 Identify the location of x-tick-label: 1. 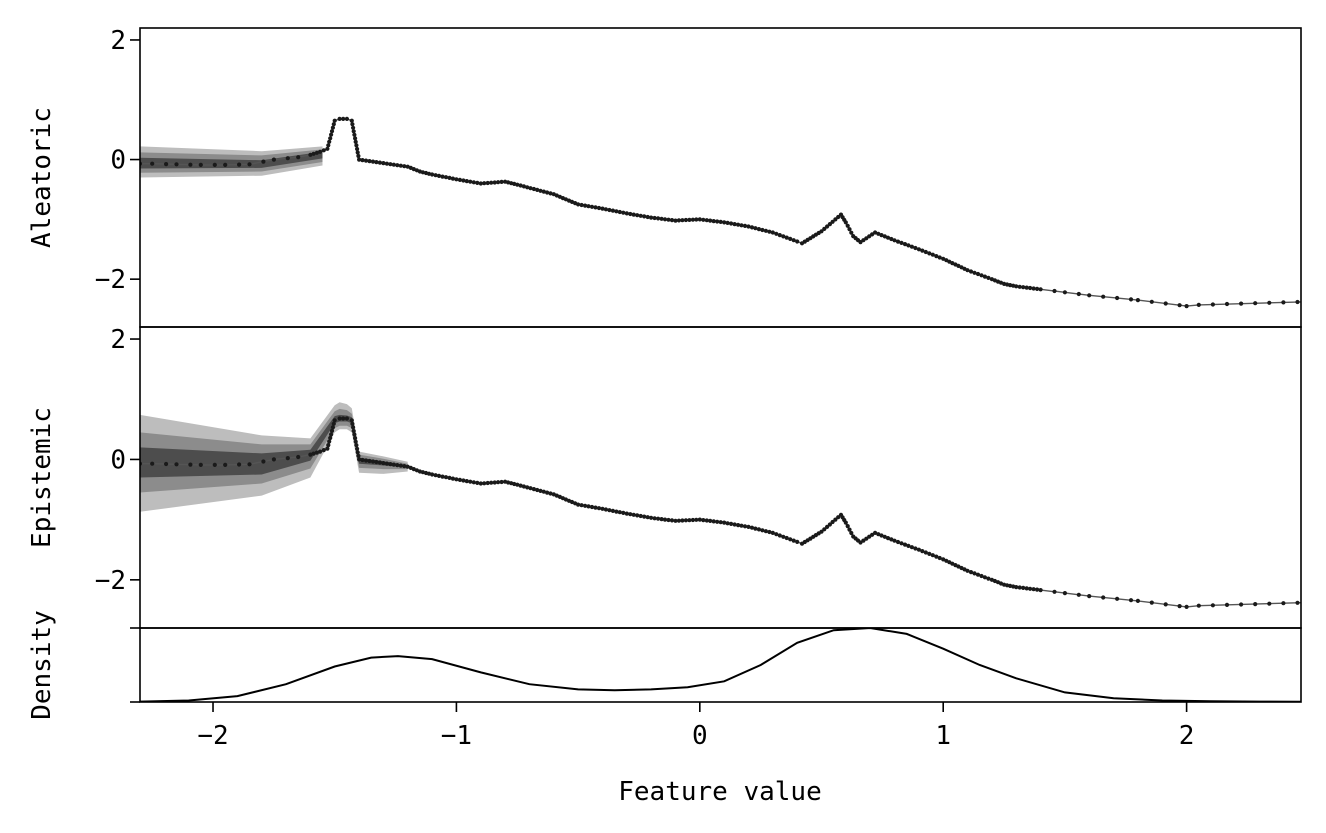
(943, 736).